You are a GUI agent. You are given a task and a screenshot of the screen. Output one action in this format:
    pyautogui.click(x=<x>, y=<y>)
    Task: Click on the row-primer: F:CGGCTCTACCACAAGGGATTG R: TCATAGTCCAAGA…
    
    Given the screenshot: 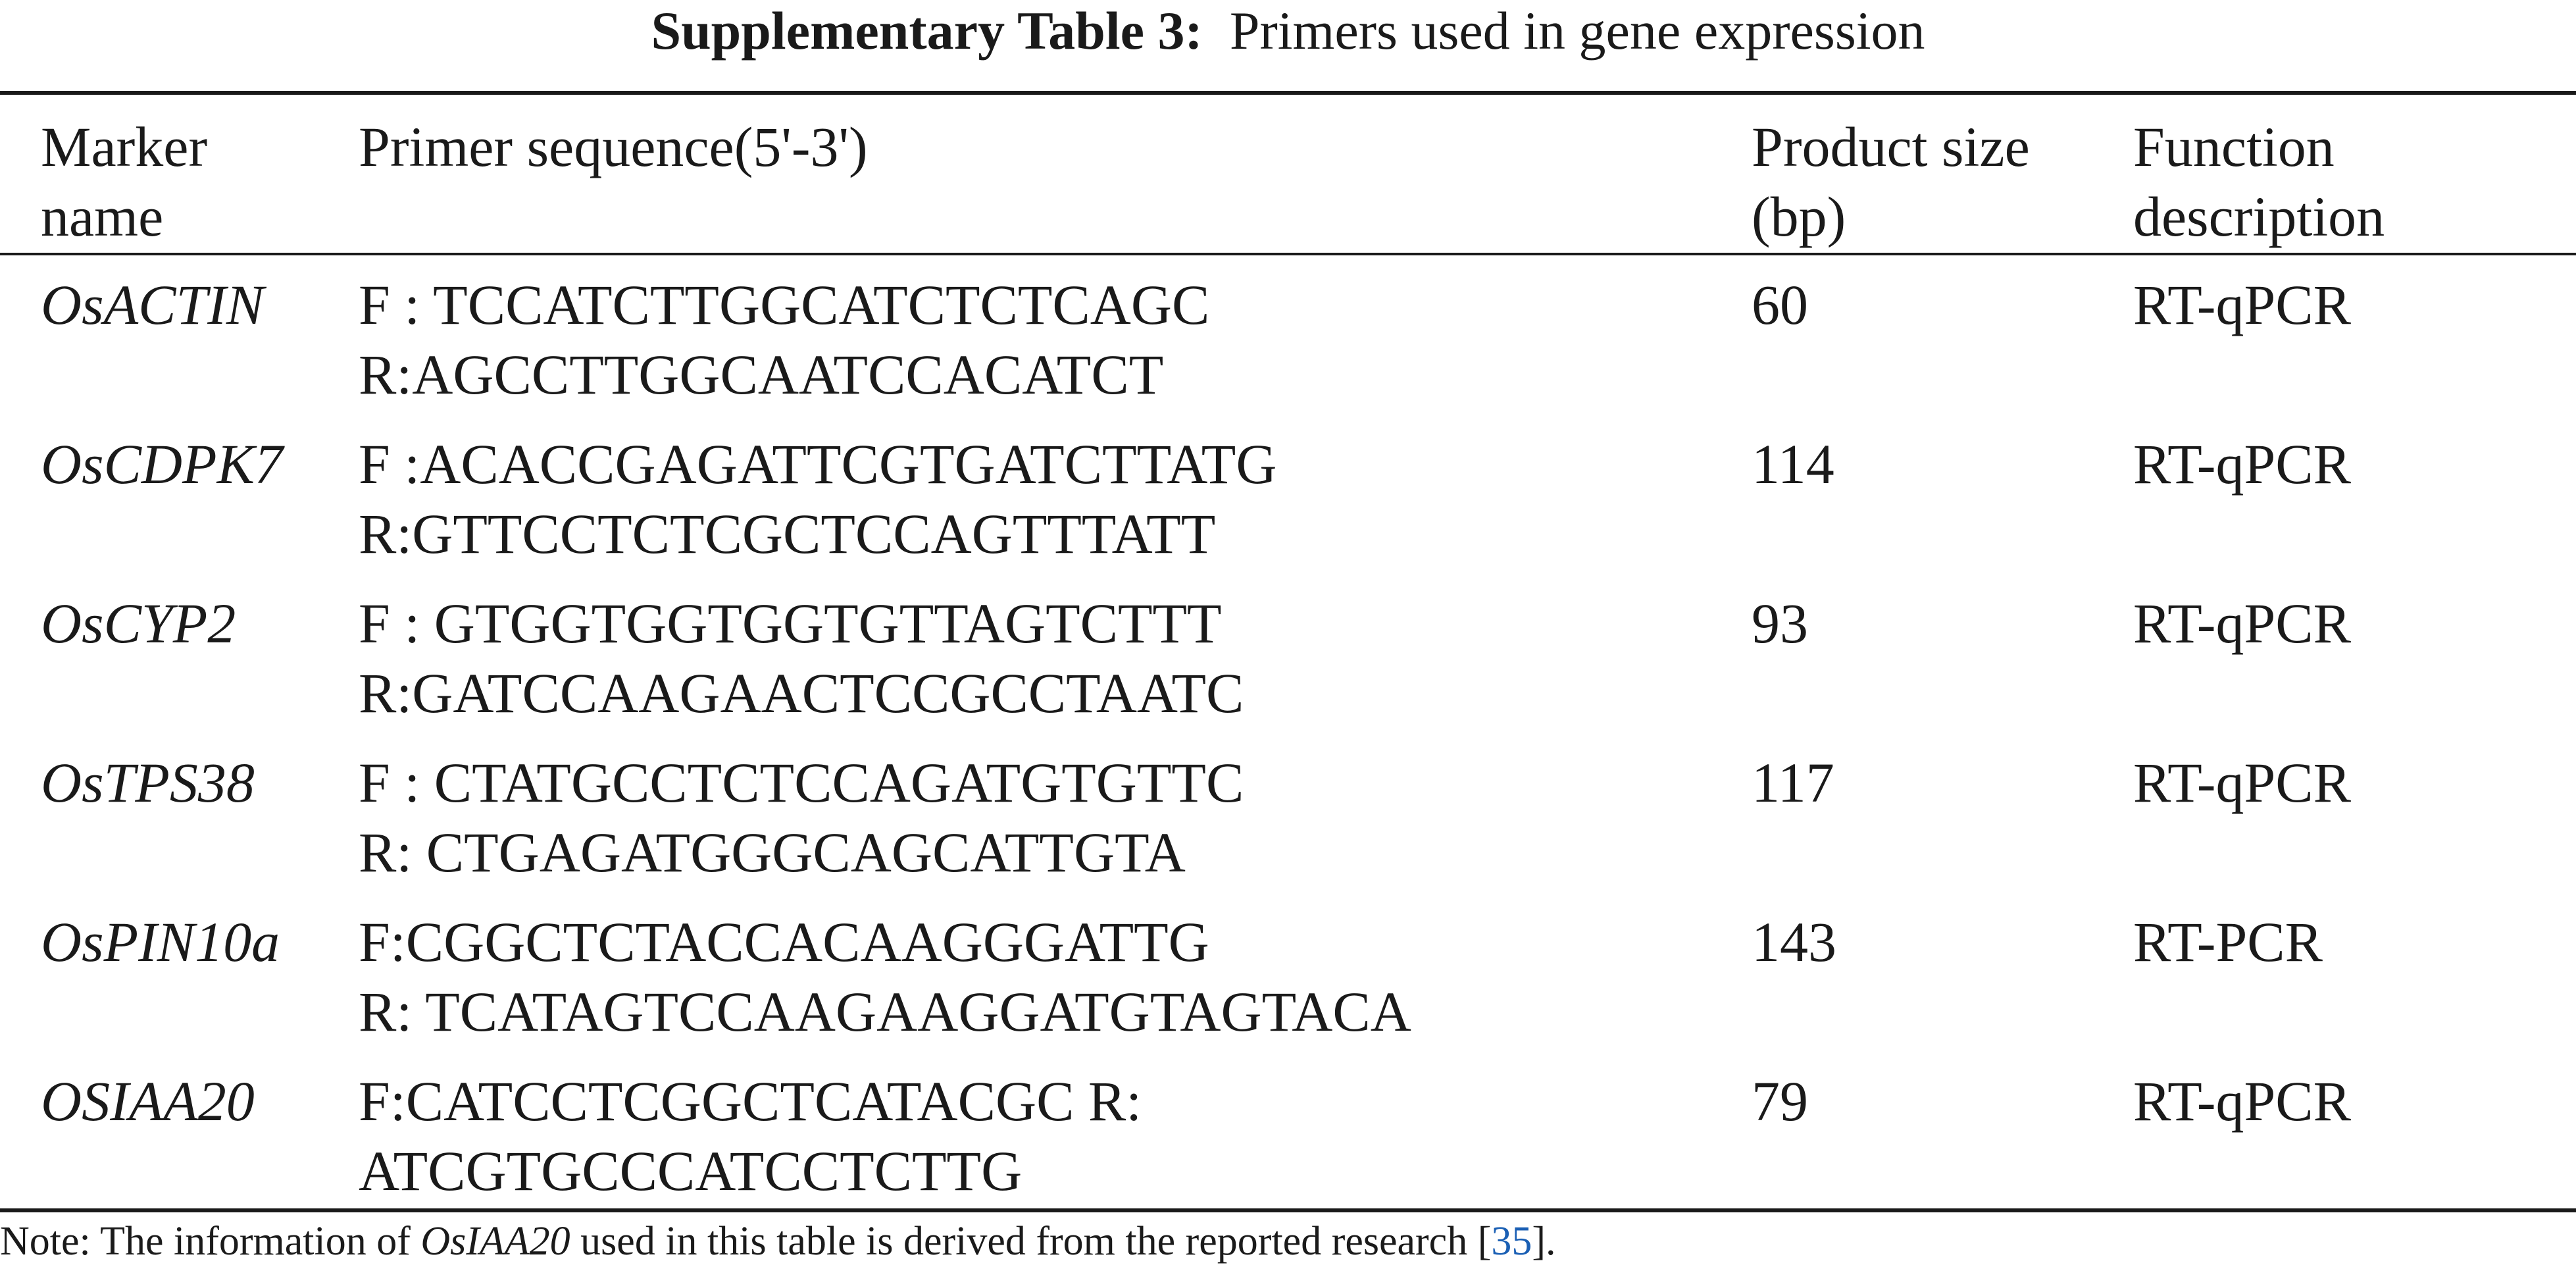 What is the action you would take?
    pyautogui.click(x=885, y=977)
    